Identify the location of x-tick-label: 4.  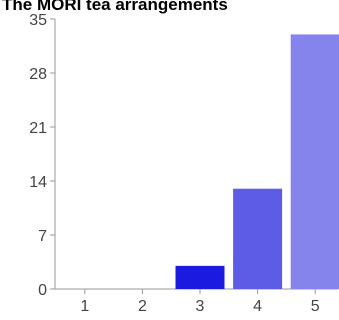
(257, 306).